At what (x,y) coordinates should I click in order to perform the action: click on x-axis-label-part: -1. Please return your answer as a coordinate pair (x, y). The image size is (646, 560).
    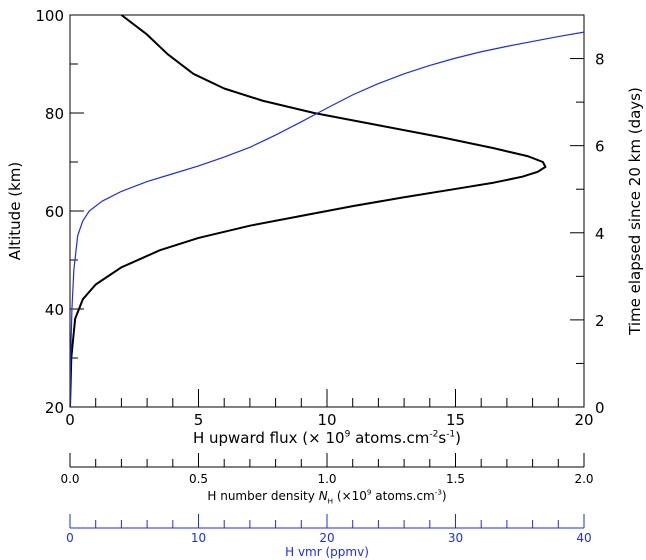
    Looking at the image, I should click on (450, 434).